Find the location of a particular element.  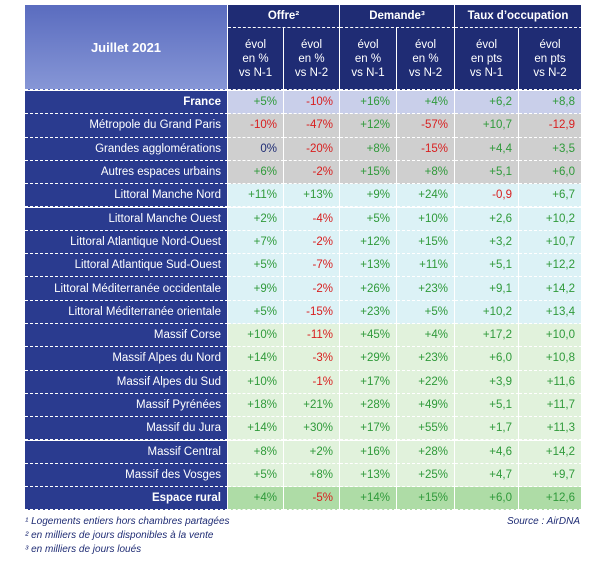

cell: -20% is located at coordinates (312, 149).